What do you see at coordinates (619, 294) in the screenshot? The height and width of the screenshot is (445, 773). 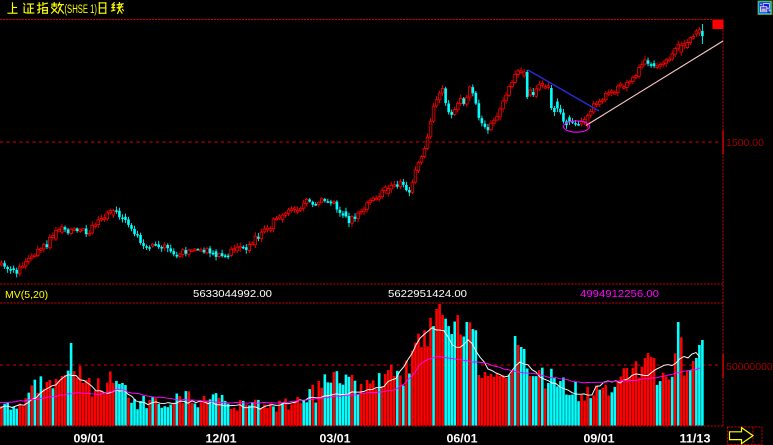 I see `svg-text: 4994912256.00` at bounding box center [619, 294].